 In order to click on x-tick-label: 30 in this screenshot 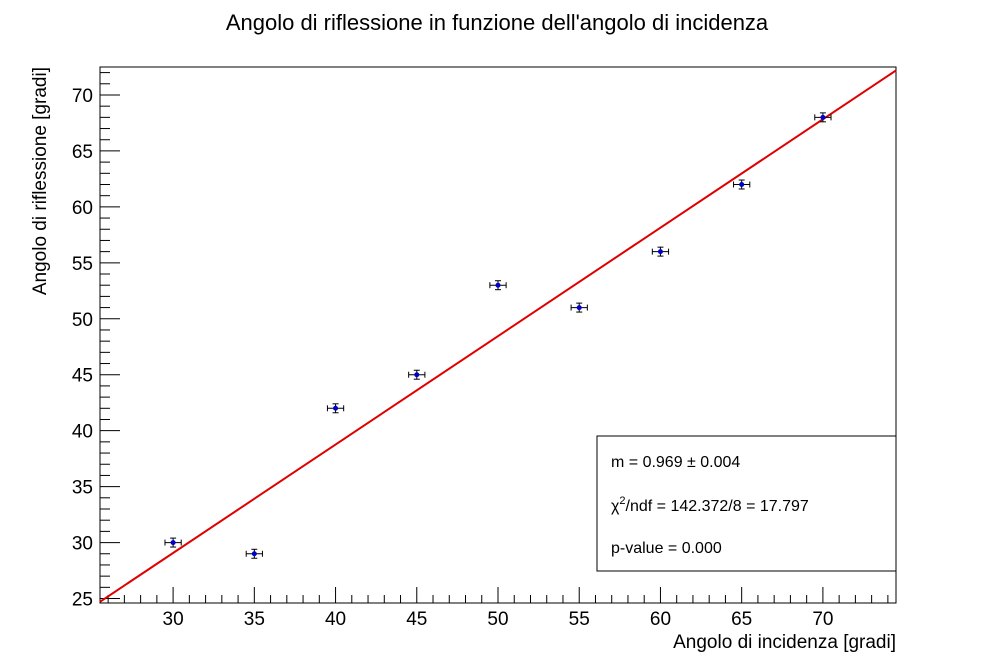, I will do `click(173, 619)`.